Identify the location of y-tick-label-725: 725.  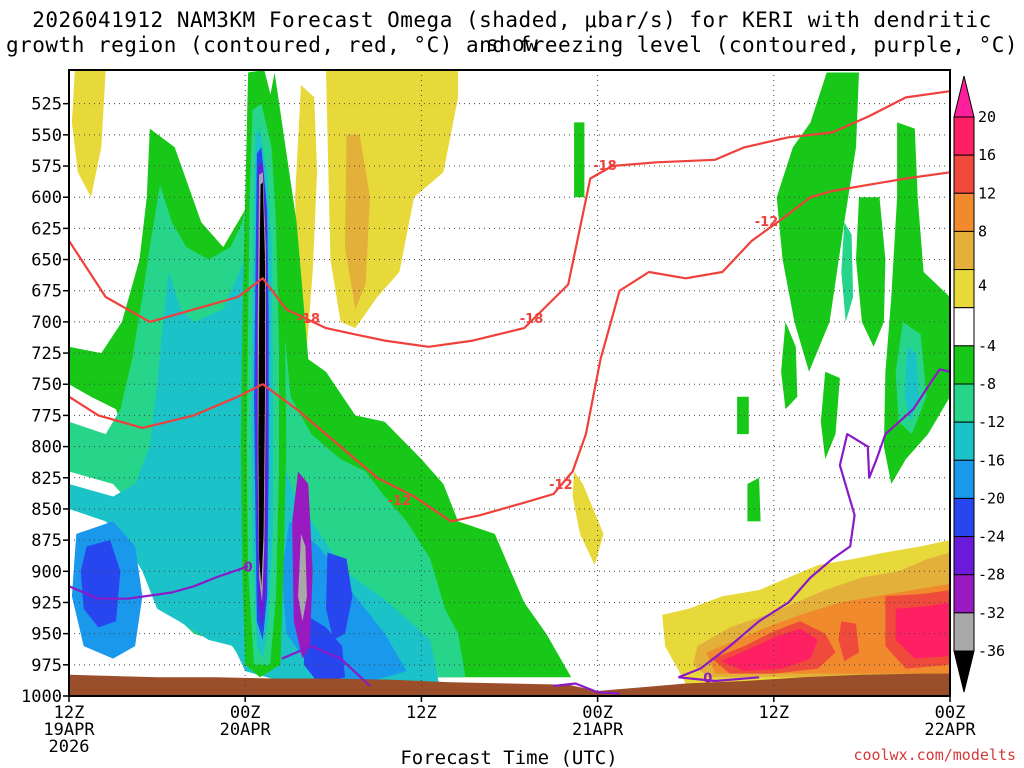
(46, 354).